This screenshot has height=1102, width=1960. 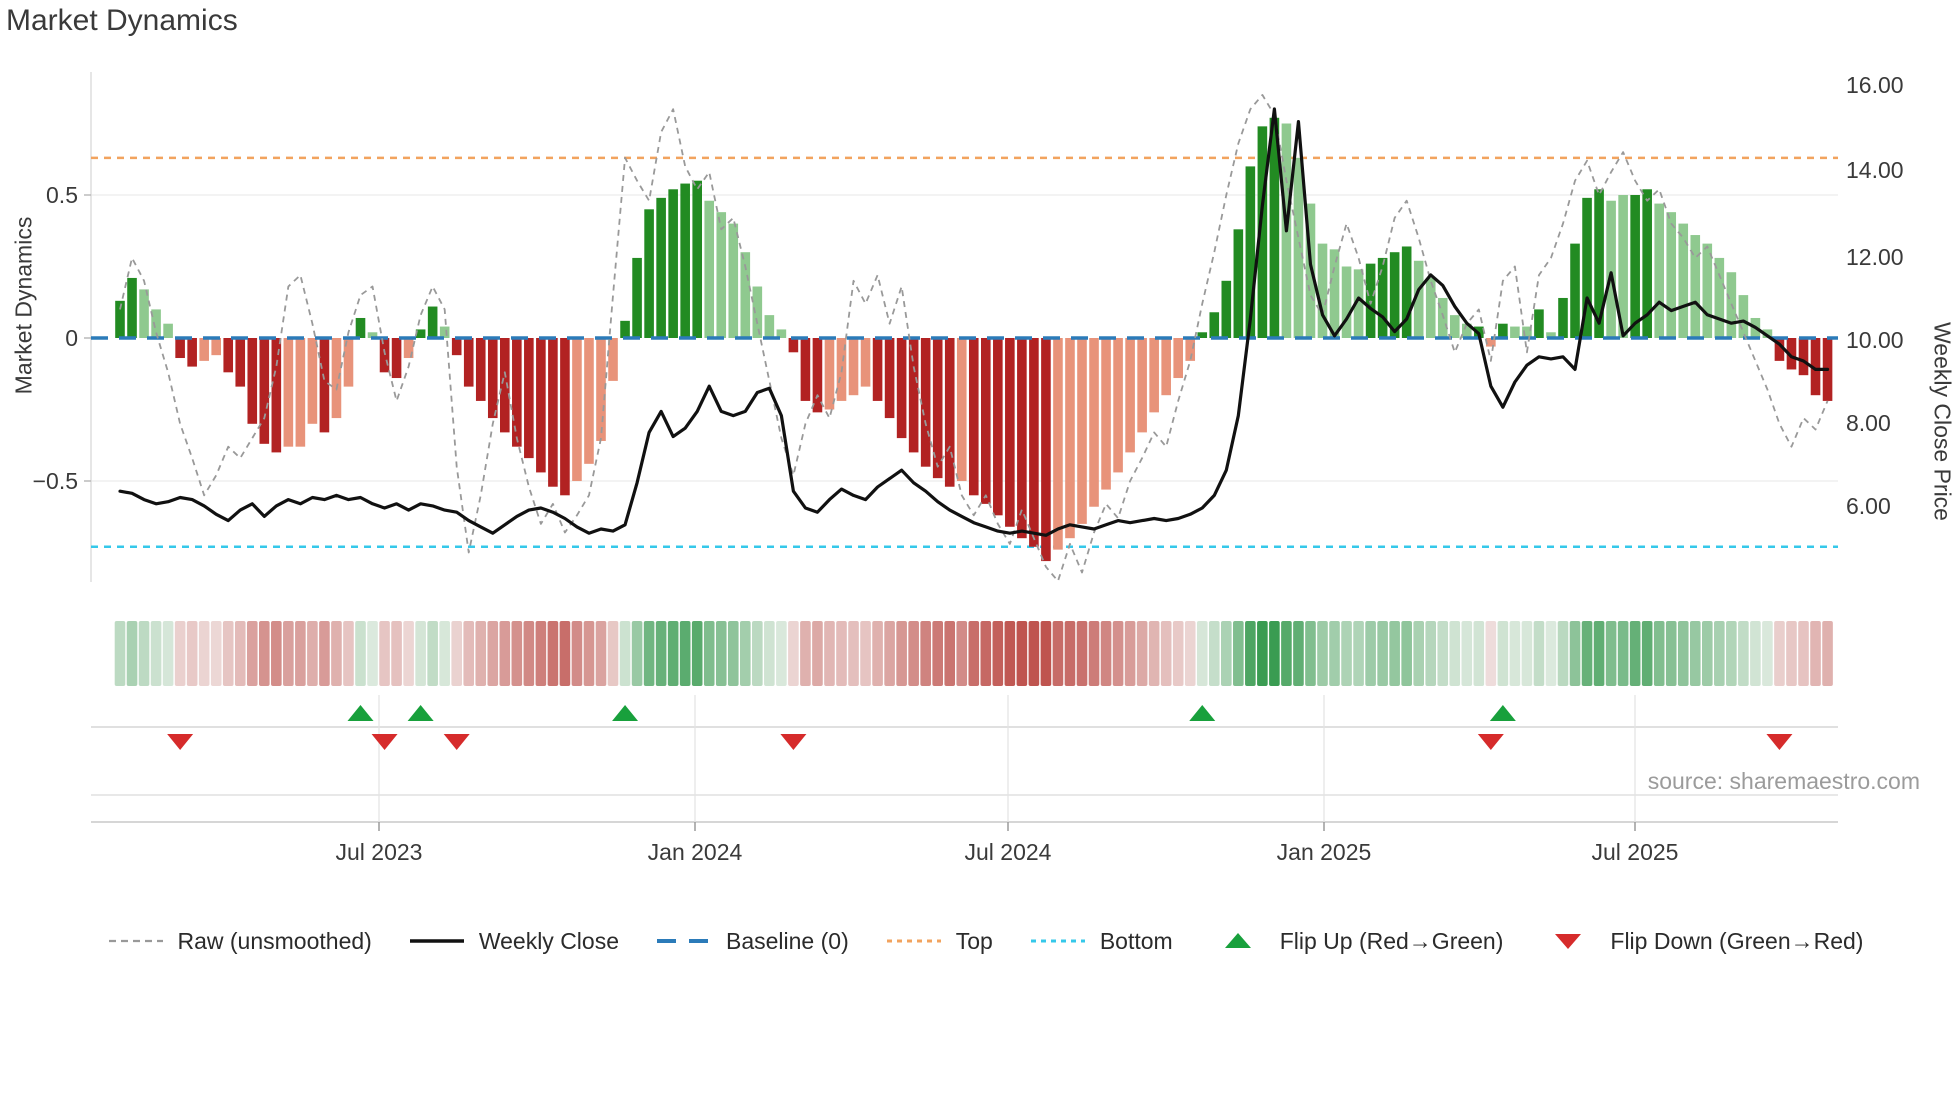 I want to click on dotted-line-swatch-icon, so click(x=1057, y=941).